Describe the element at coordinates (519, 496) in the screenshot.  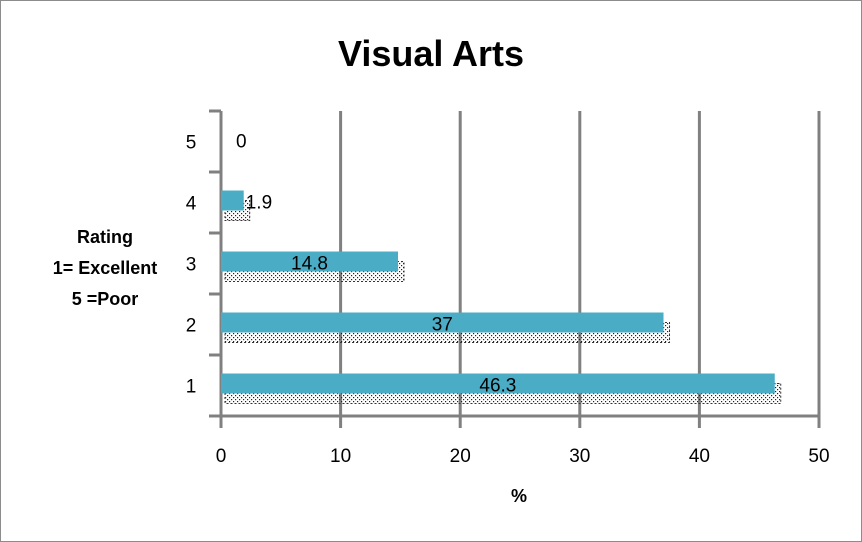
I see `x-axis-label: %` at that location.